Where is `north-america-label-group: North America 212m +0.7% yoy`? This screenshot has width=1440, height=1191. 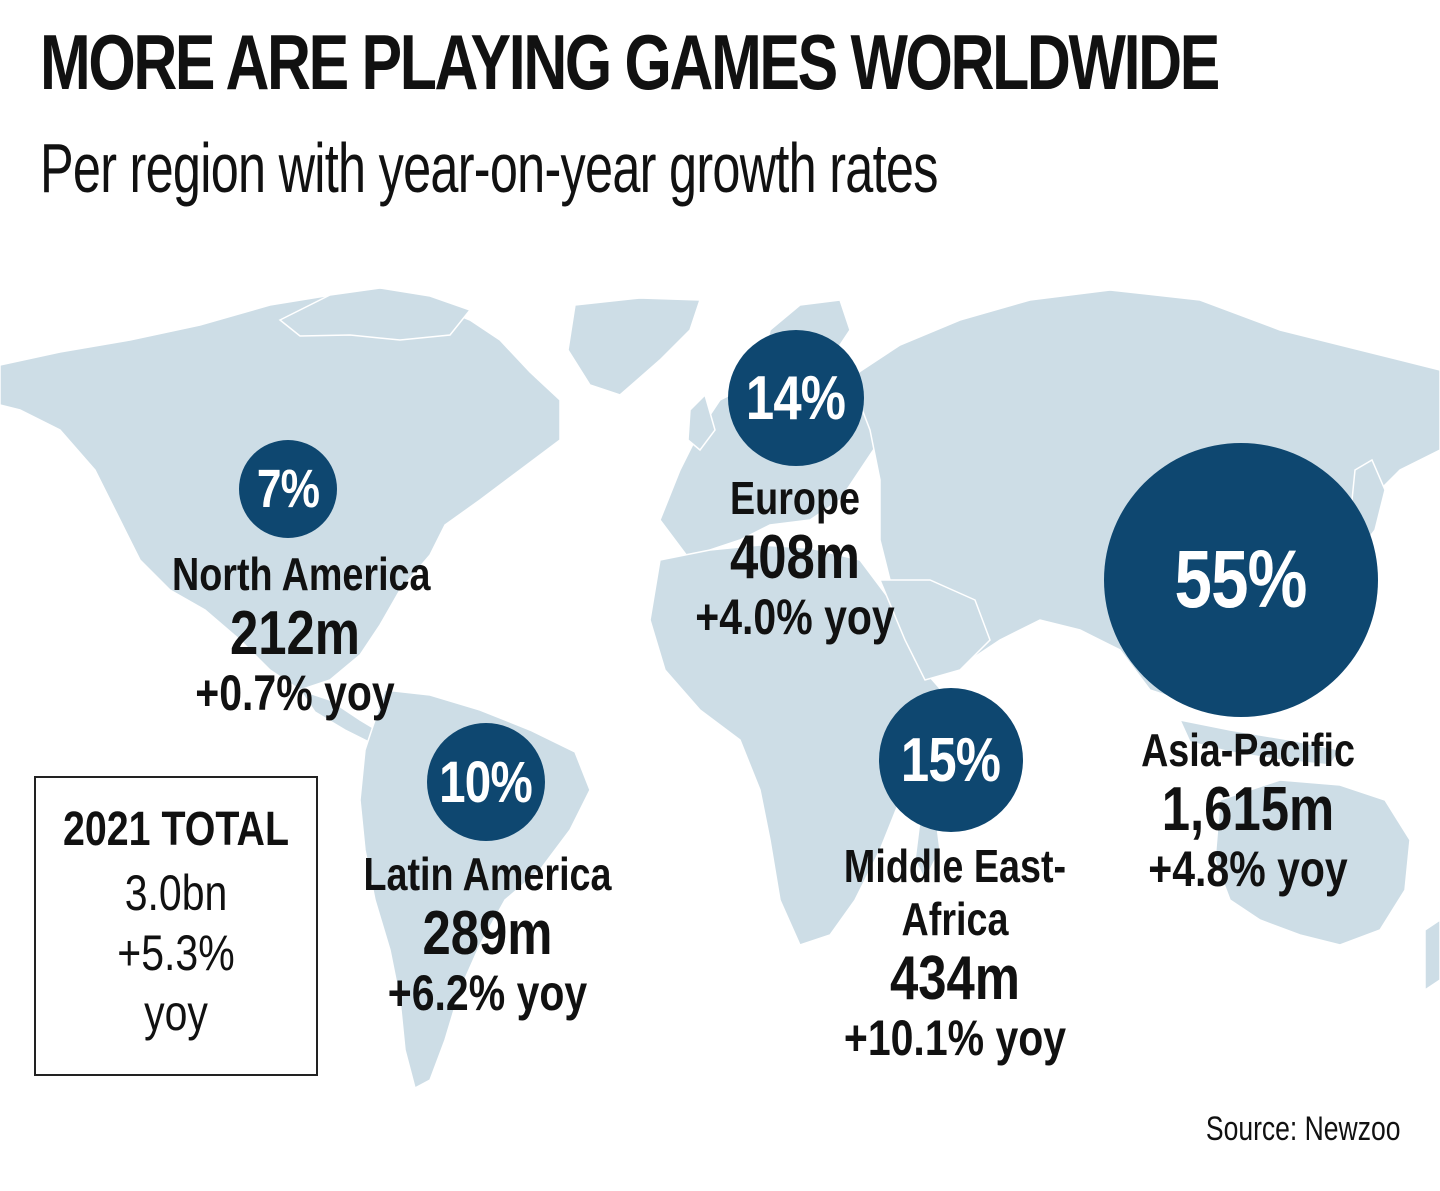 north-america-label-group: North America 212m +0.7% yoy is located at coordinates (295, 634).